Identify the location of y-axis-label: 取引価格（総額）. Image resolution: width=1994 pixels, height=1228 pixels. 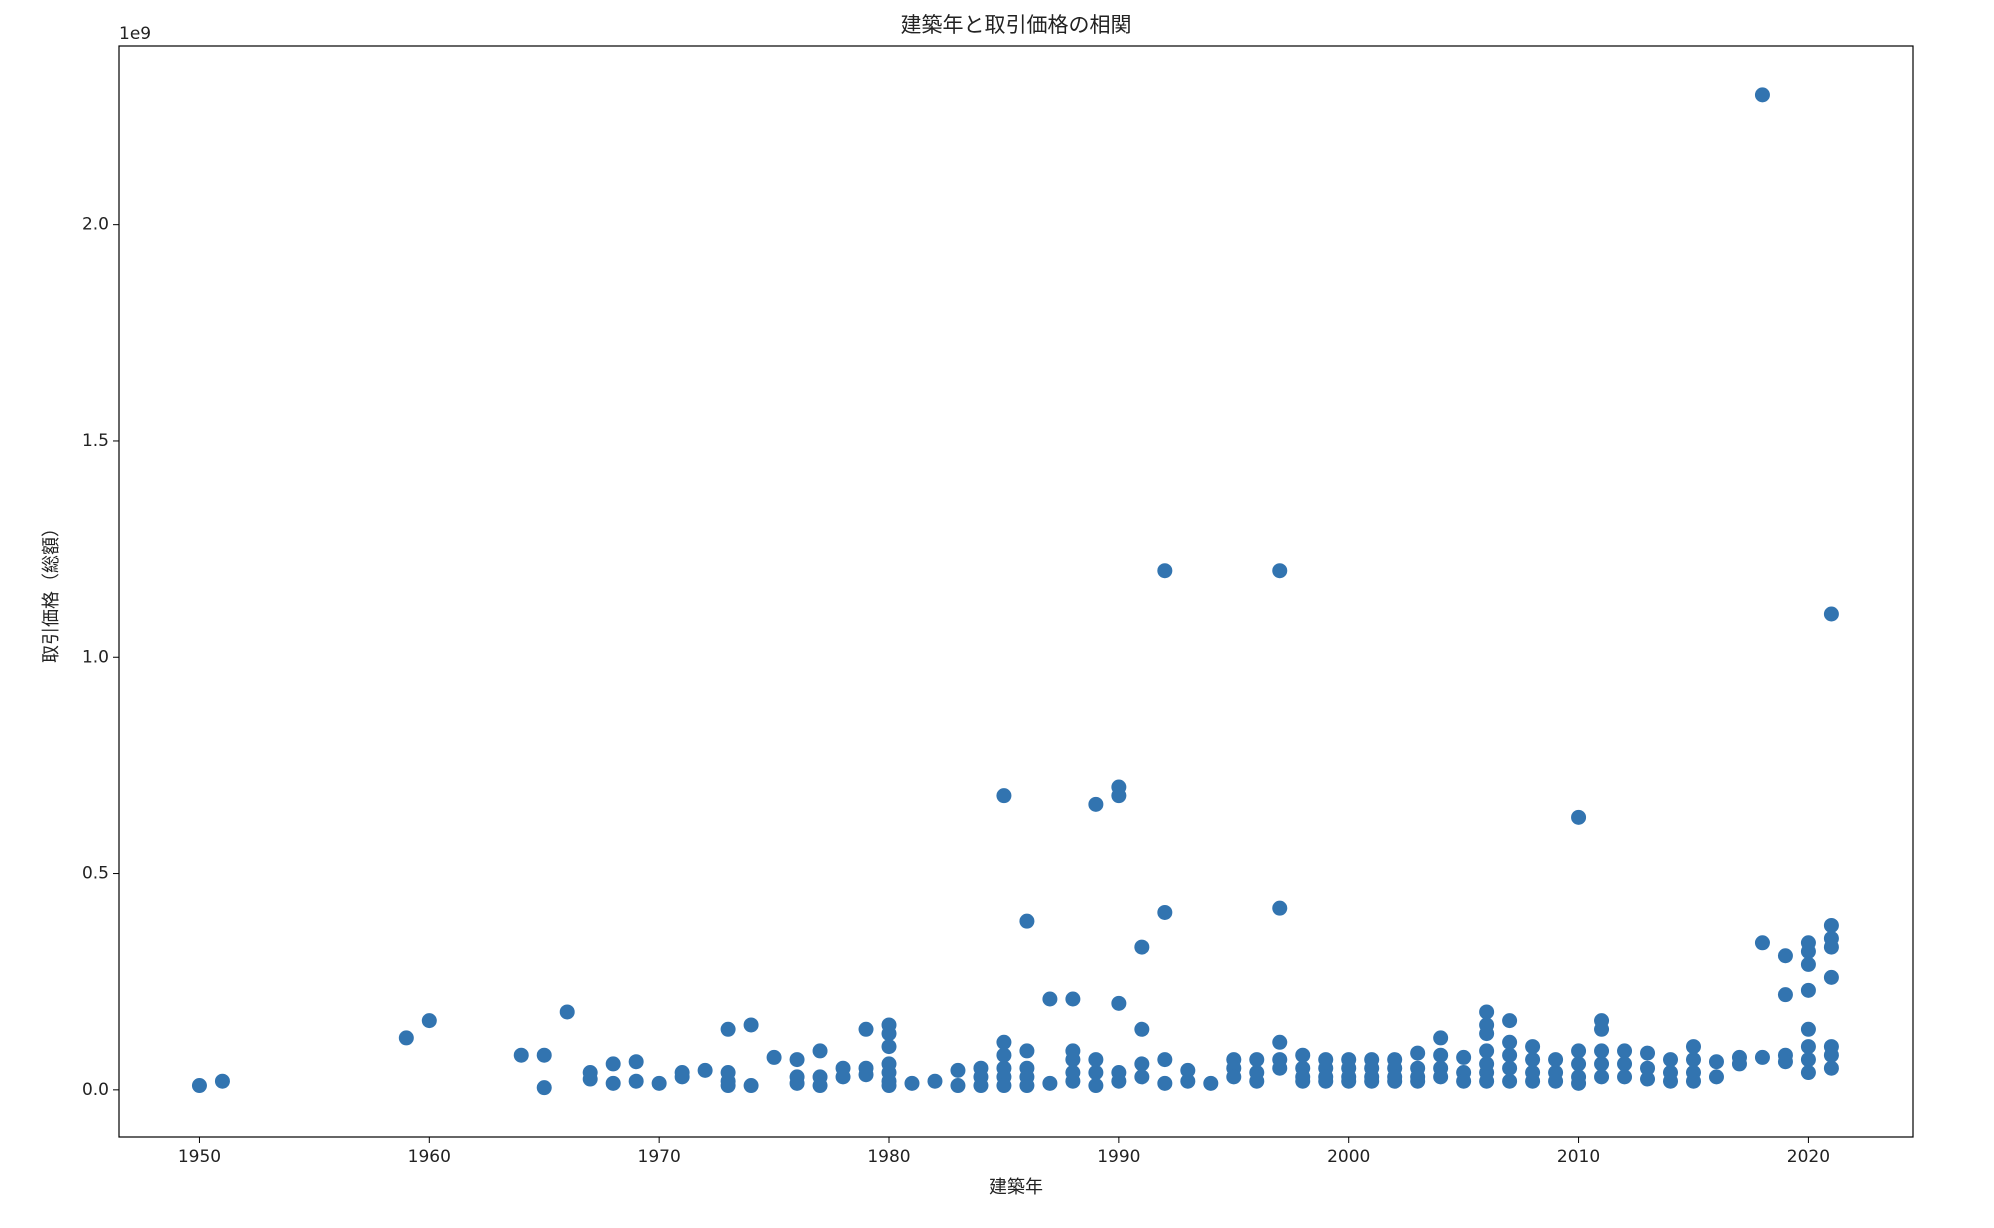
(51, 591).